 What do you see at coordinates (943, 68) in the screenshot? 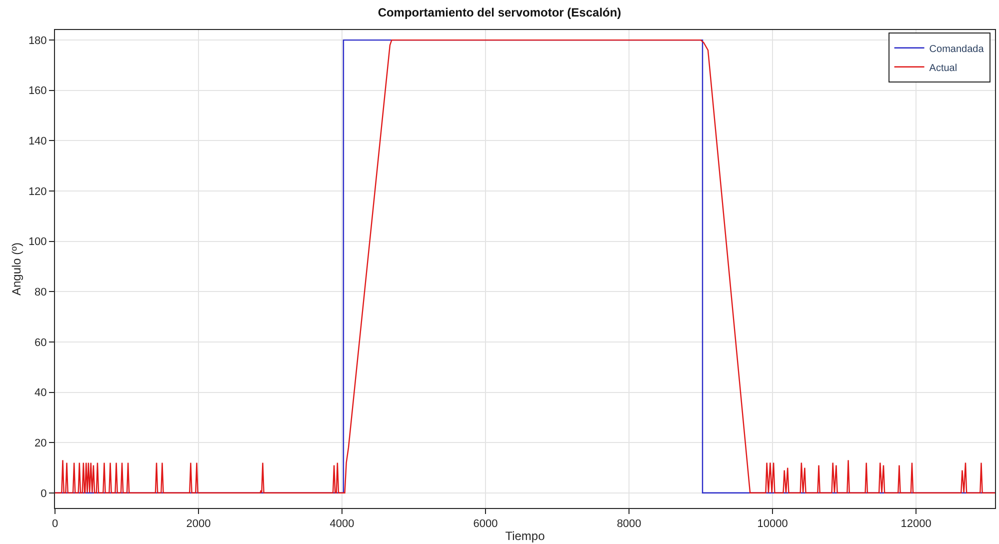
I see `legend-label: Actual` at bounding box center [943, 68].